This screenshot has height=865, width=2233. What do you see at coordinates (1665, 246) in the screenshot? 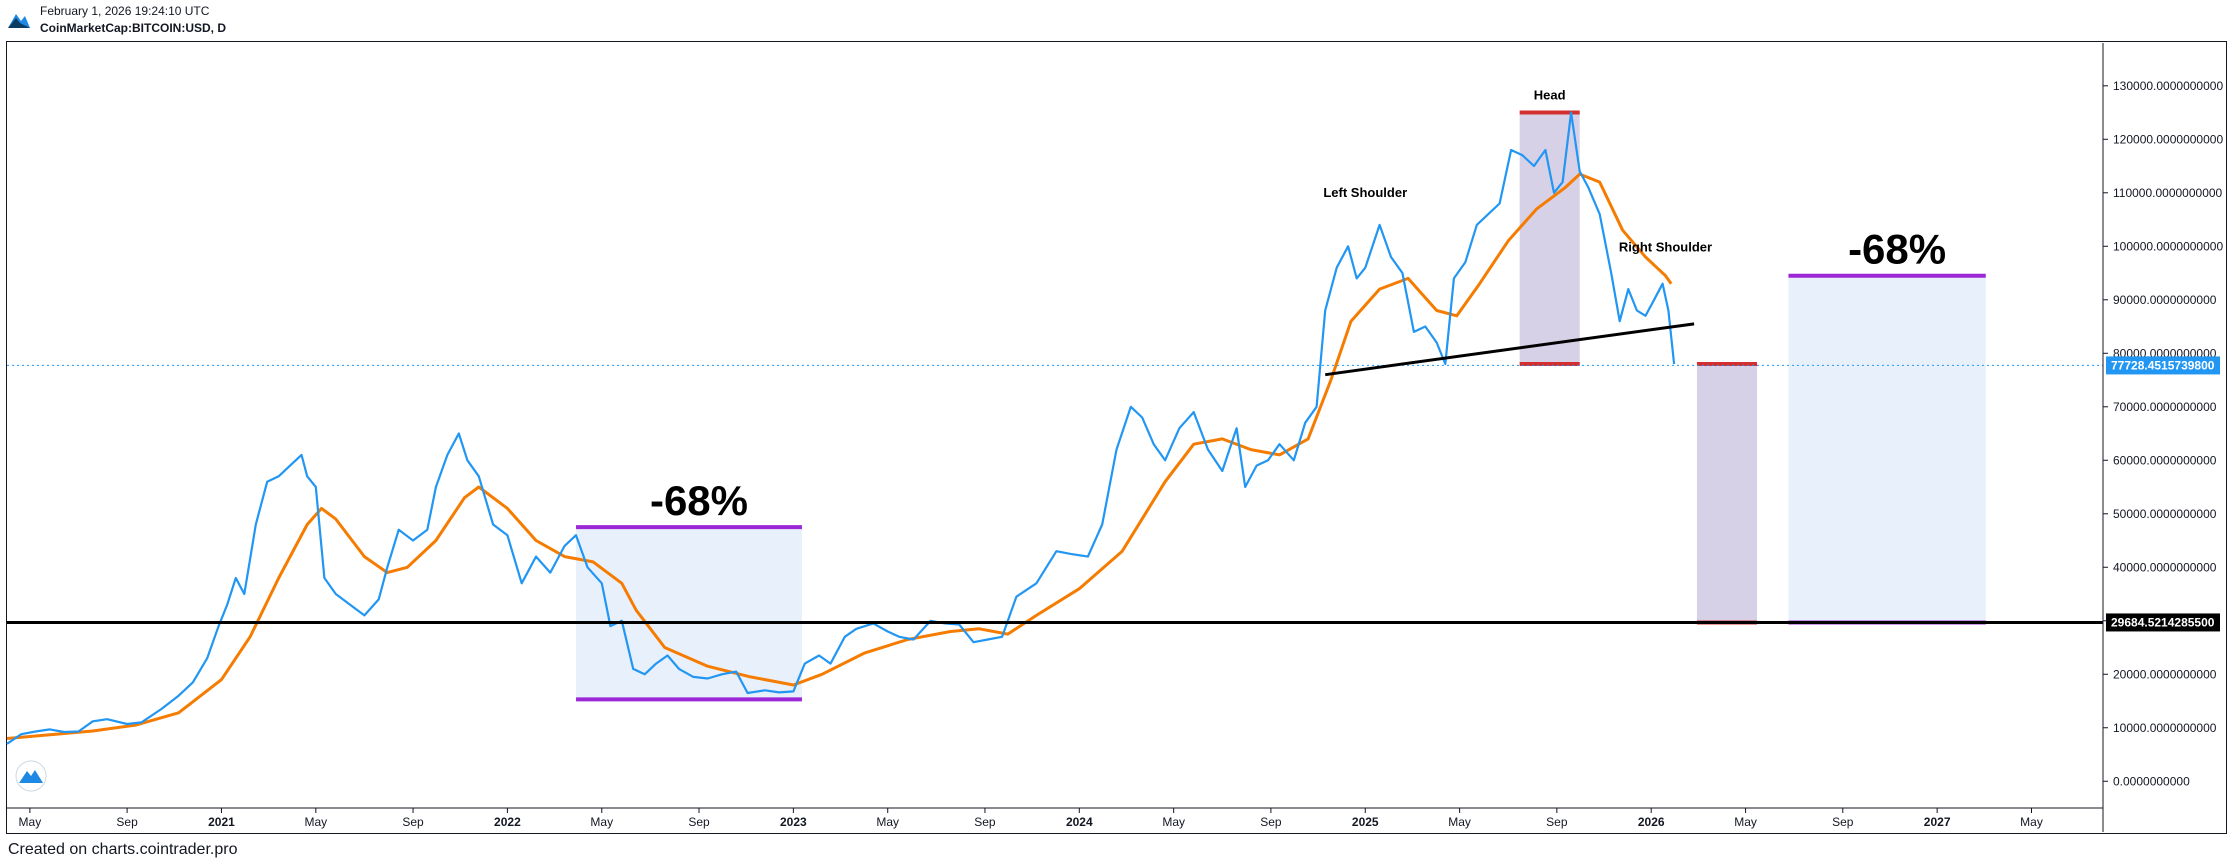
I see `right-shoulder-label: Right Shoulder` at bounding box center [1665, 246].